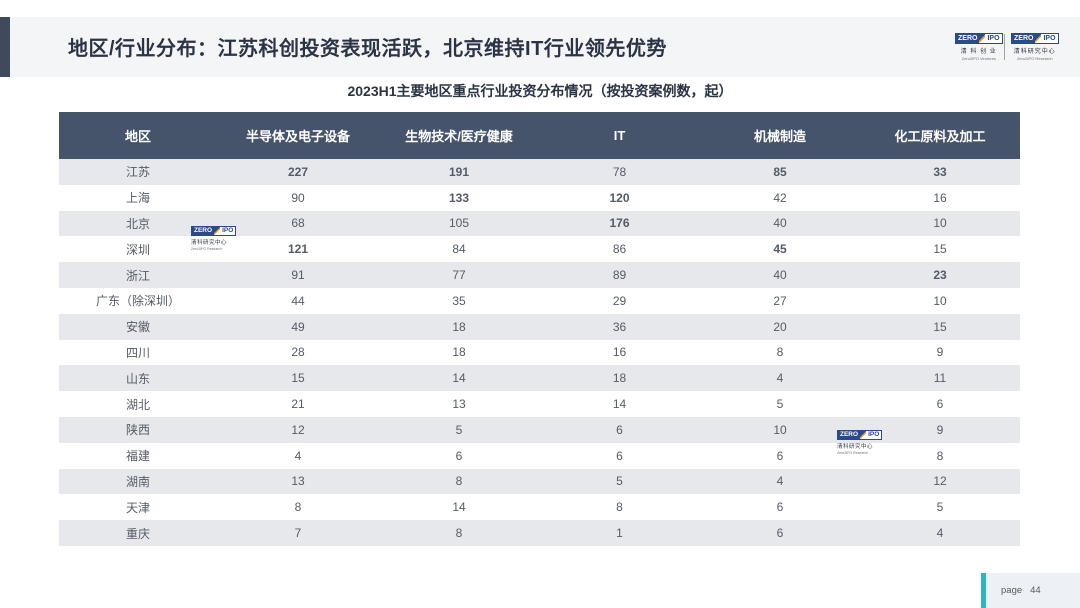 Image resolution: width=1080 pixels, height=608 pixels. What do you see at coordinates (978, 58) in the screenshot?
I see `logo-en-text: Zero2IPO Ventures` at bounding box center [978, 58].